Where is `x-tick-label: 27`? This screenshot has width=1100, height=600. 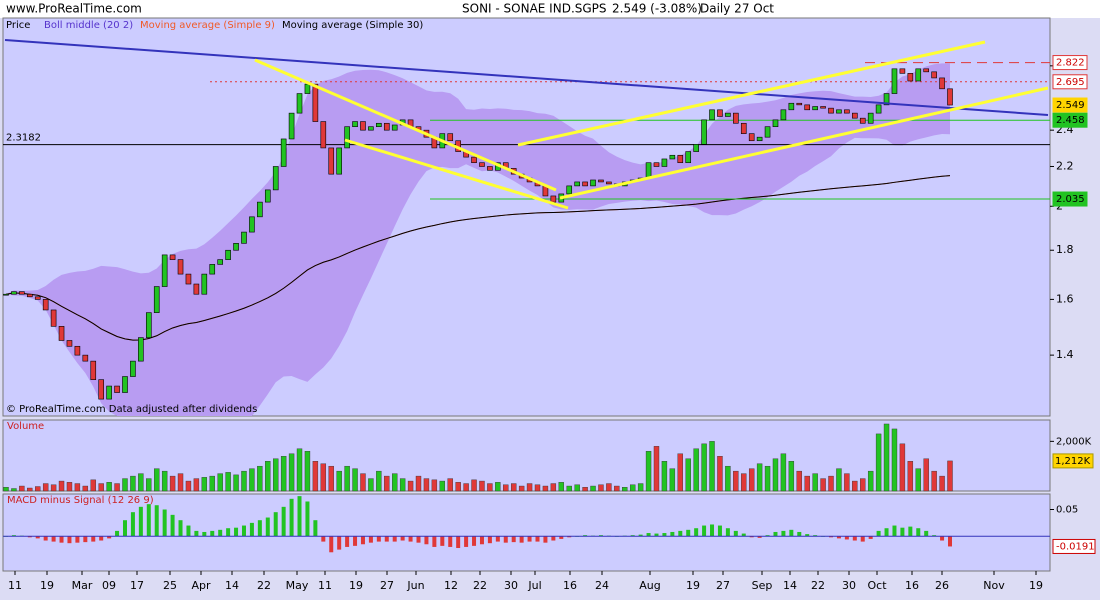
x-tick-label: 27 is located at coordinates (723, 585).